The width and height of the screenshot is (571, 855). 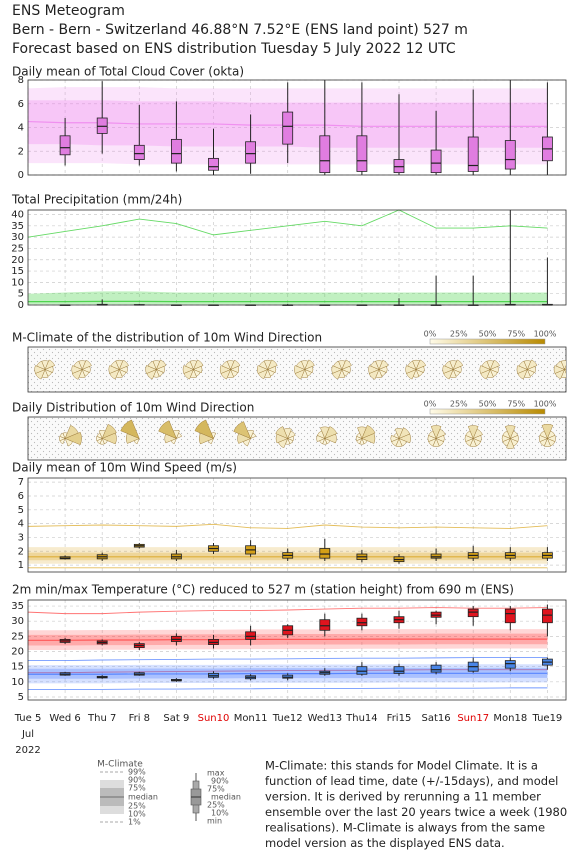 What do you see at coordinates (17, 636) in the screenshot?
I see `y-tick-label: 25` at bounding box center [17, 636].